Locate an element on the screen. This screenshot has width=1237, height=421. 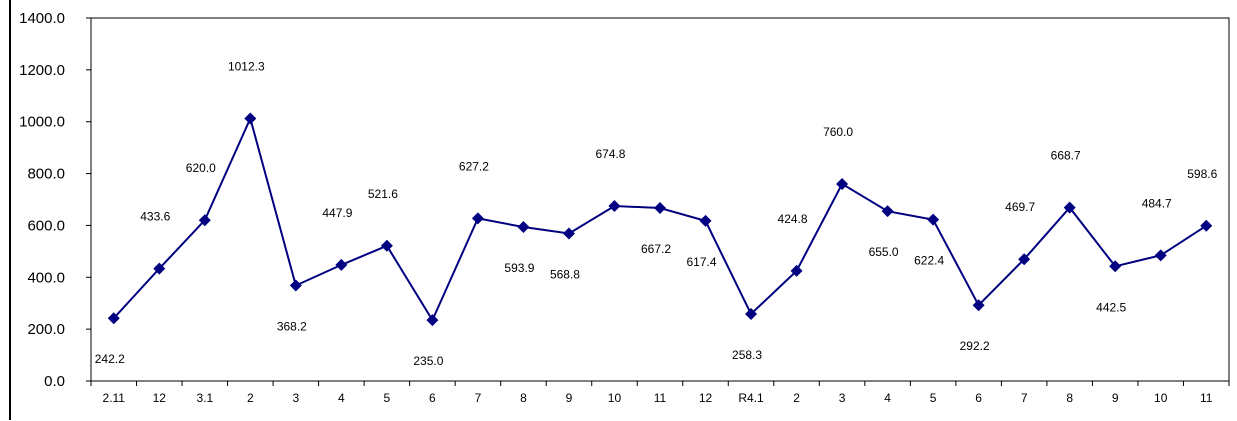
data-label: 242.2 is located at coordinates (110, 359).